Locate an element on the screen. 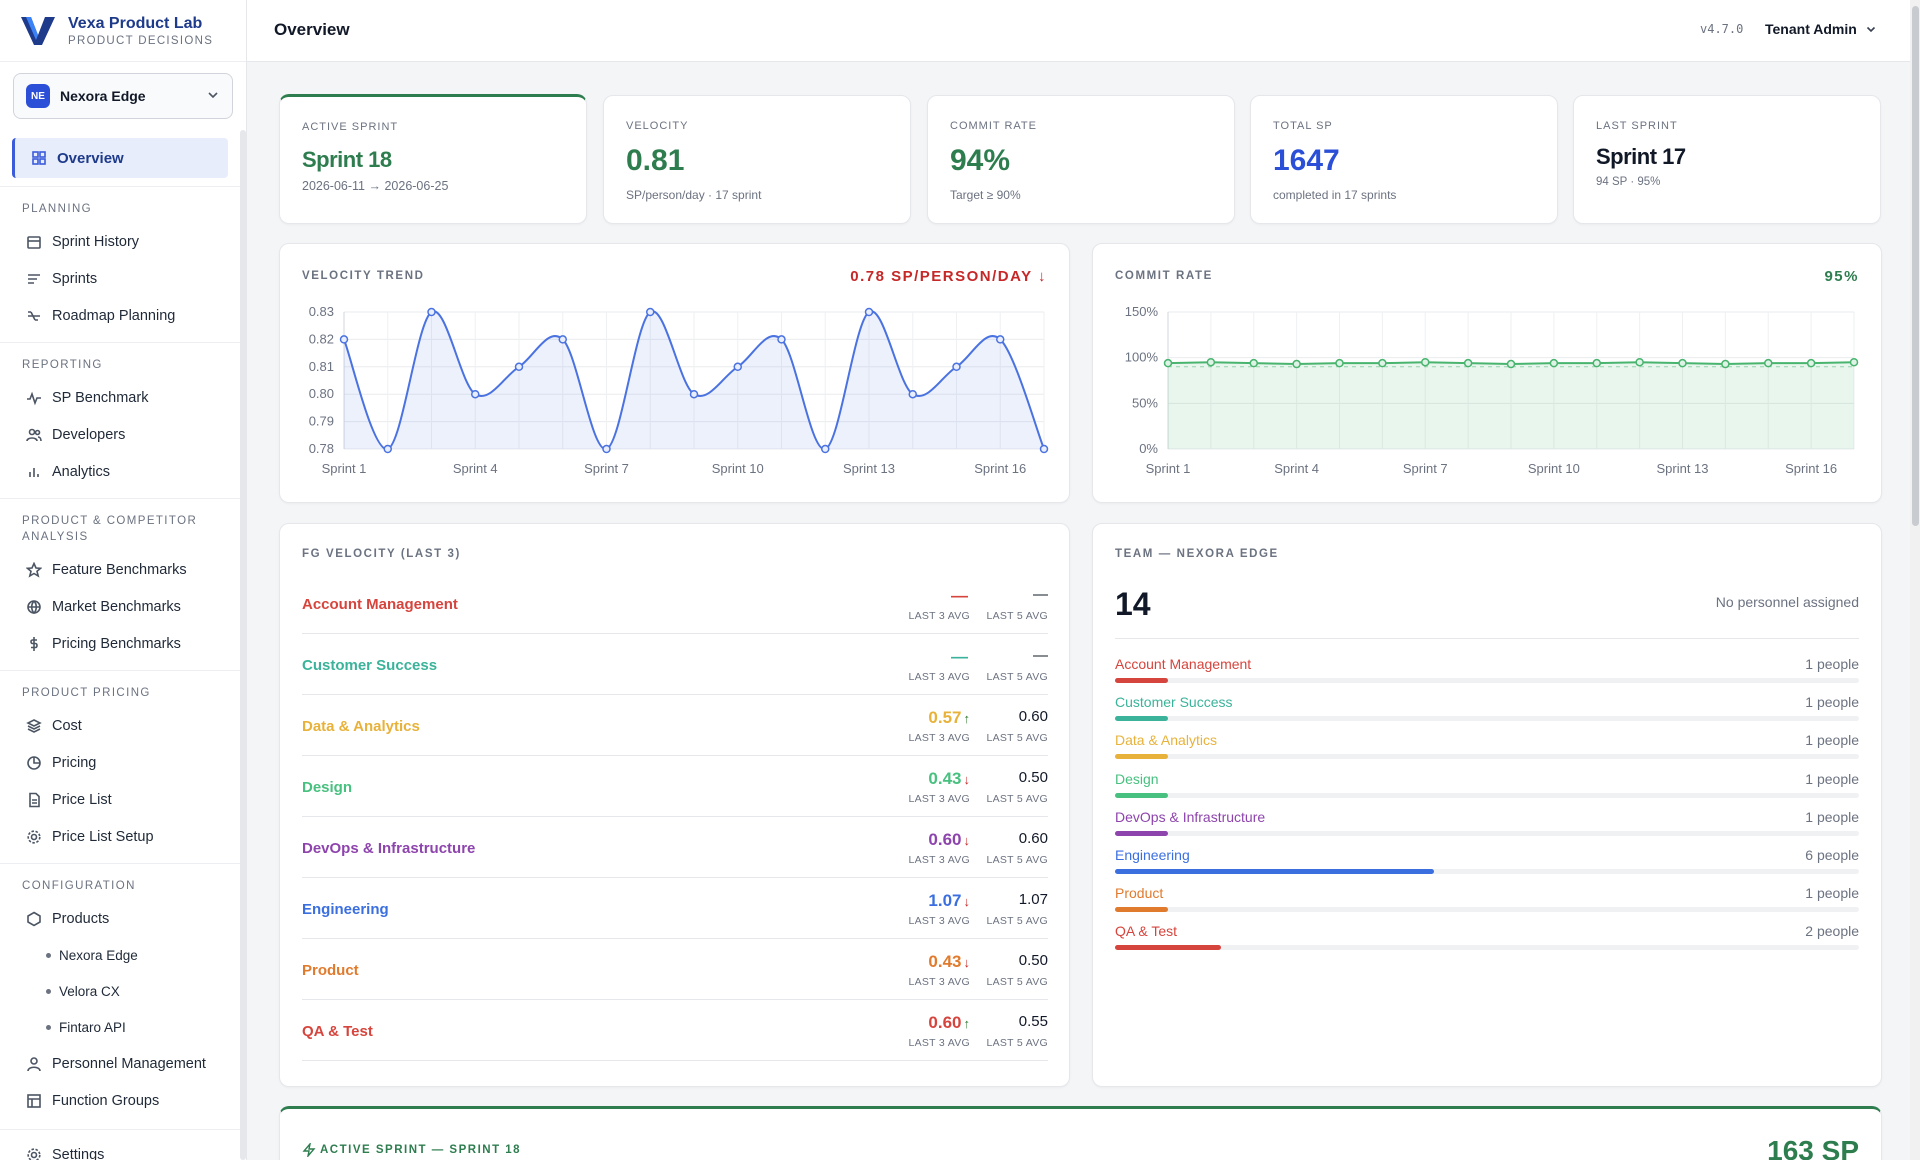 This screenshot has width=1920, height=1160. kpi-value: 94% is located at coordinates (980, 160).